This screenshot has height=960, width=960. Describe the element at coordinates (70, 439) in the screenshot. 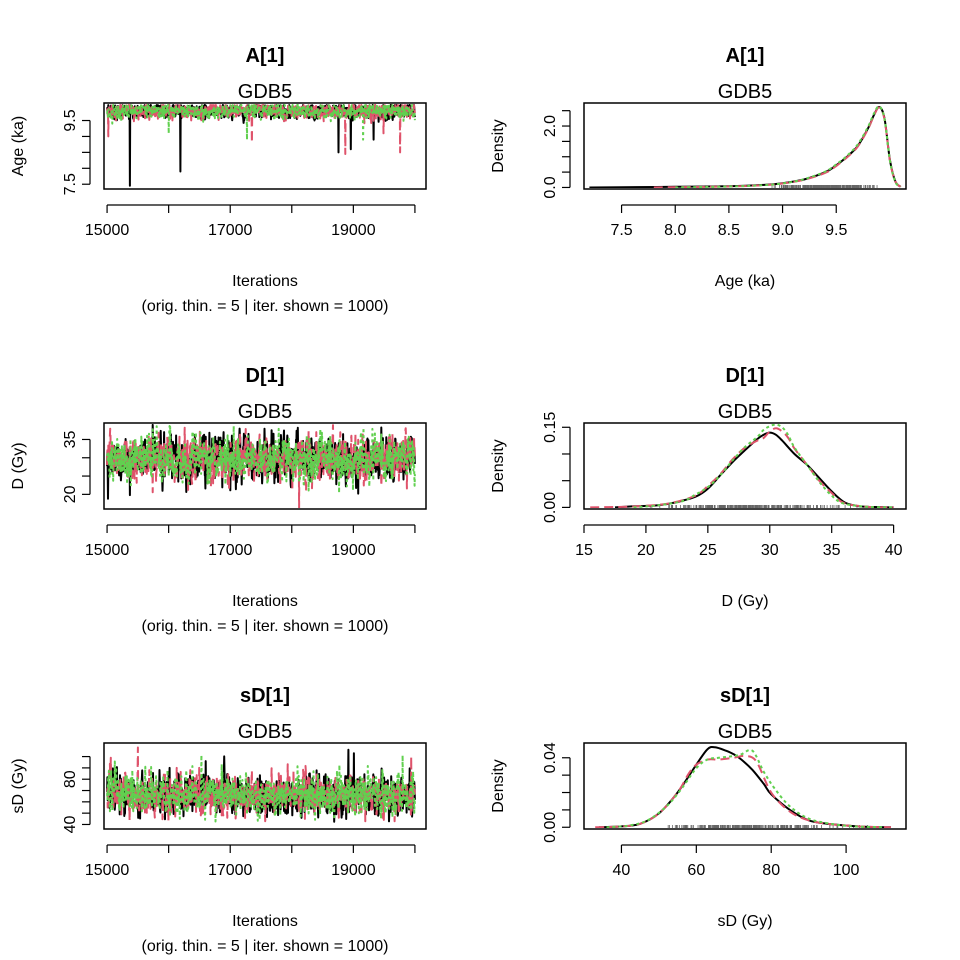

I see `y-tick-label: 35` at that location.